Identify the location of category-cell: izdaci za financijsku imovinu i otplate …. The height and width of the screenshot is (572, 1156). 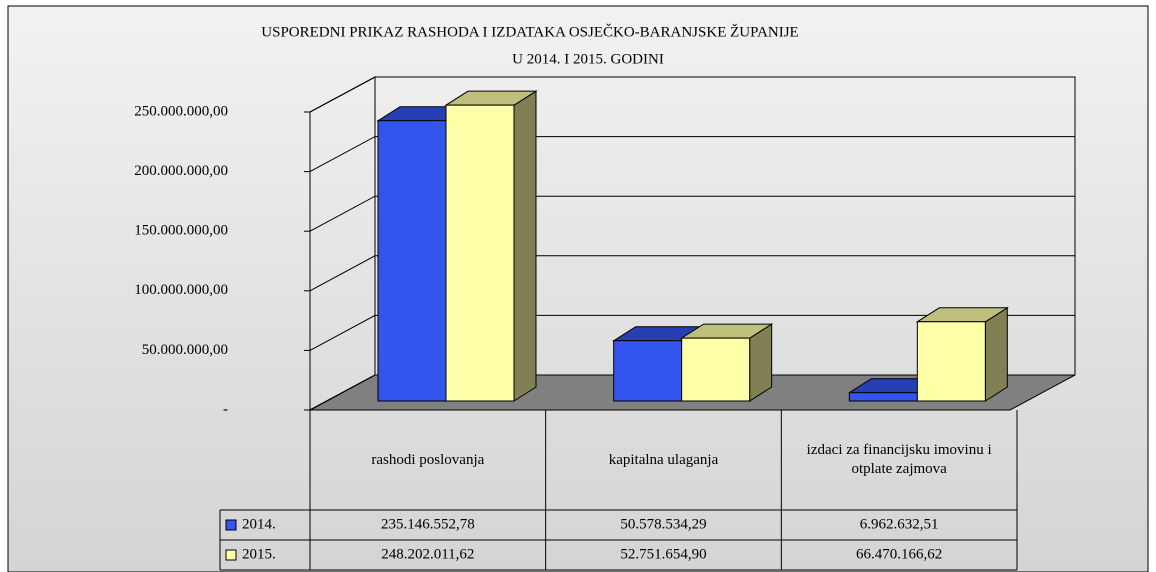
(899, 459).